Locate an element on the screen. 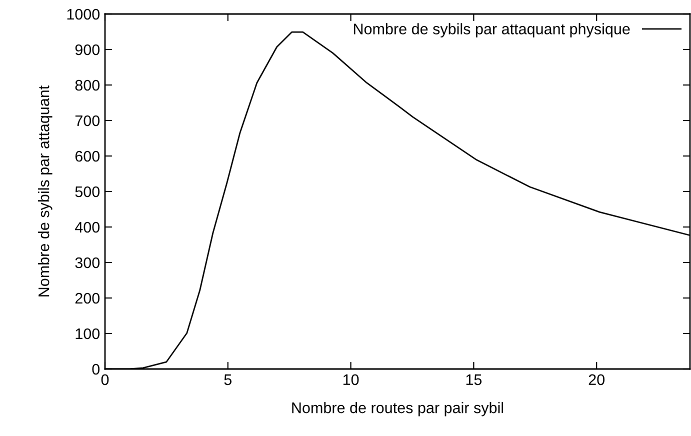  y-tick-label: 0 is located at coordinates (96, 369).